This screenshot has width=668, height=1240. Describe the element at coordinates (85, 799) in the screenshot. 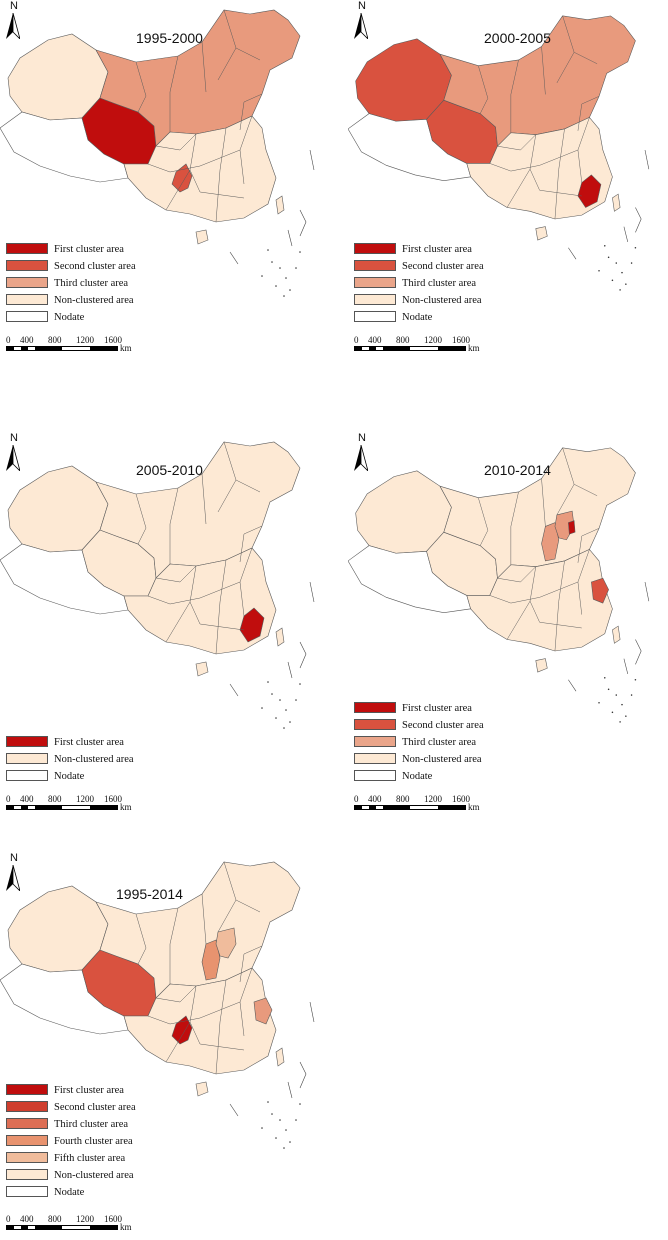

I see `scale-tick-label: 1200` at that location.